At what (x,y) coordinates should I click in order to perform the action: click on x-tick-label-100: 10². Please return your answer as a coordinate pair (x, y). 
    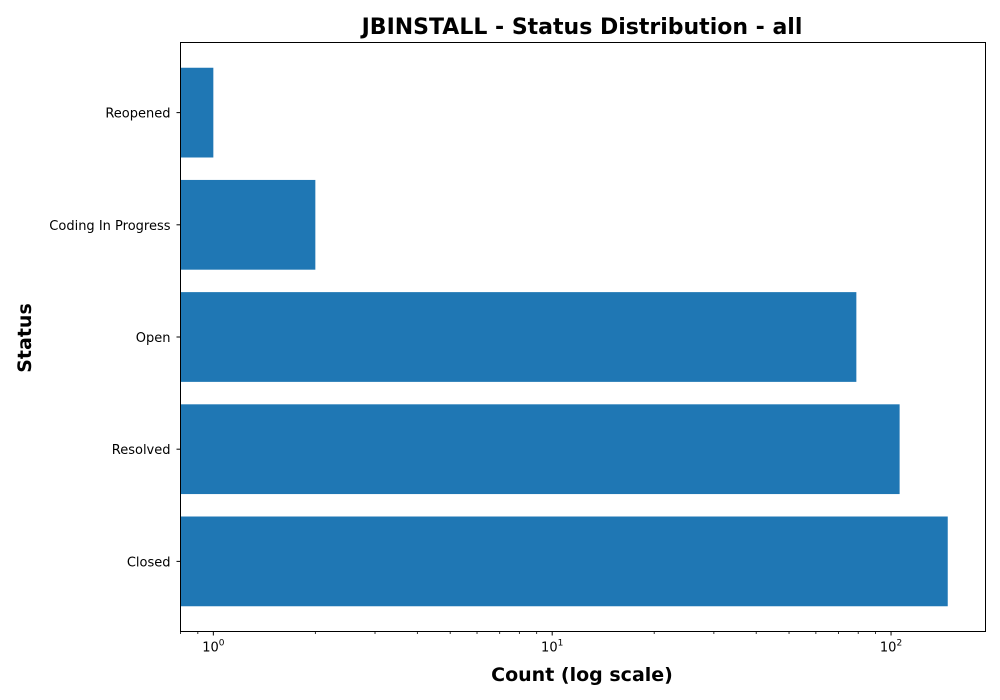
    Looking at the image, I should click on (891, 647).